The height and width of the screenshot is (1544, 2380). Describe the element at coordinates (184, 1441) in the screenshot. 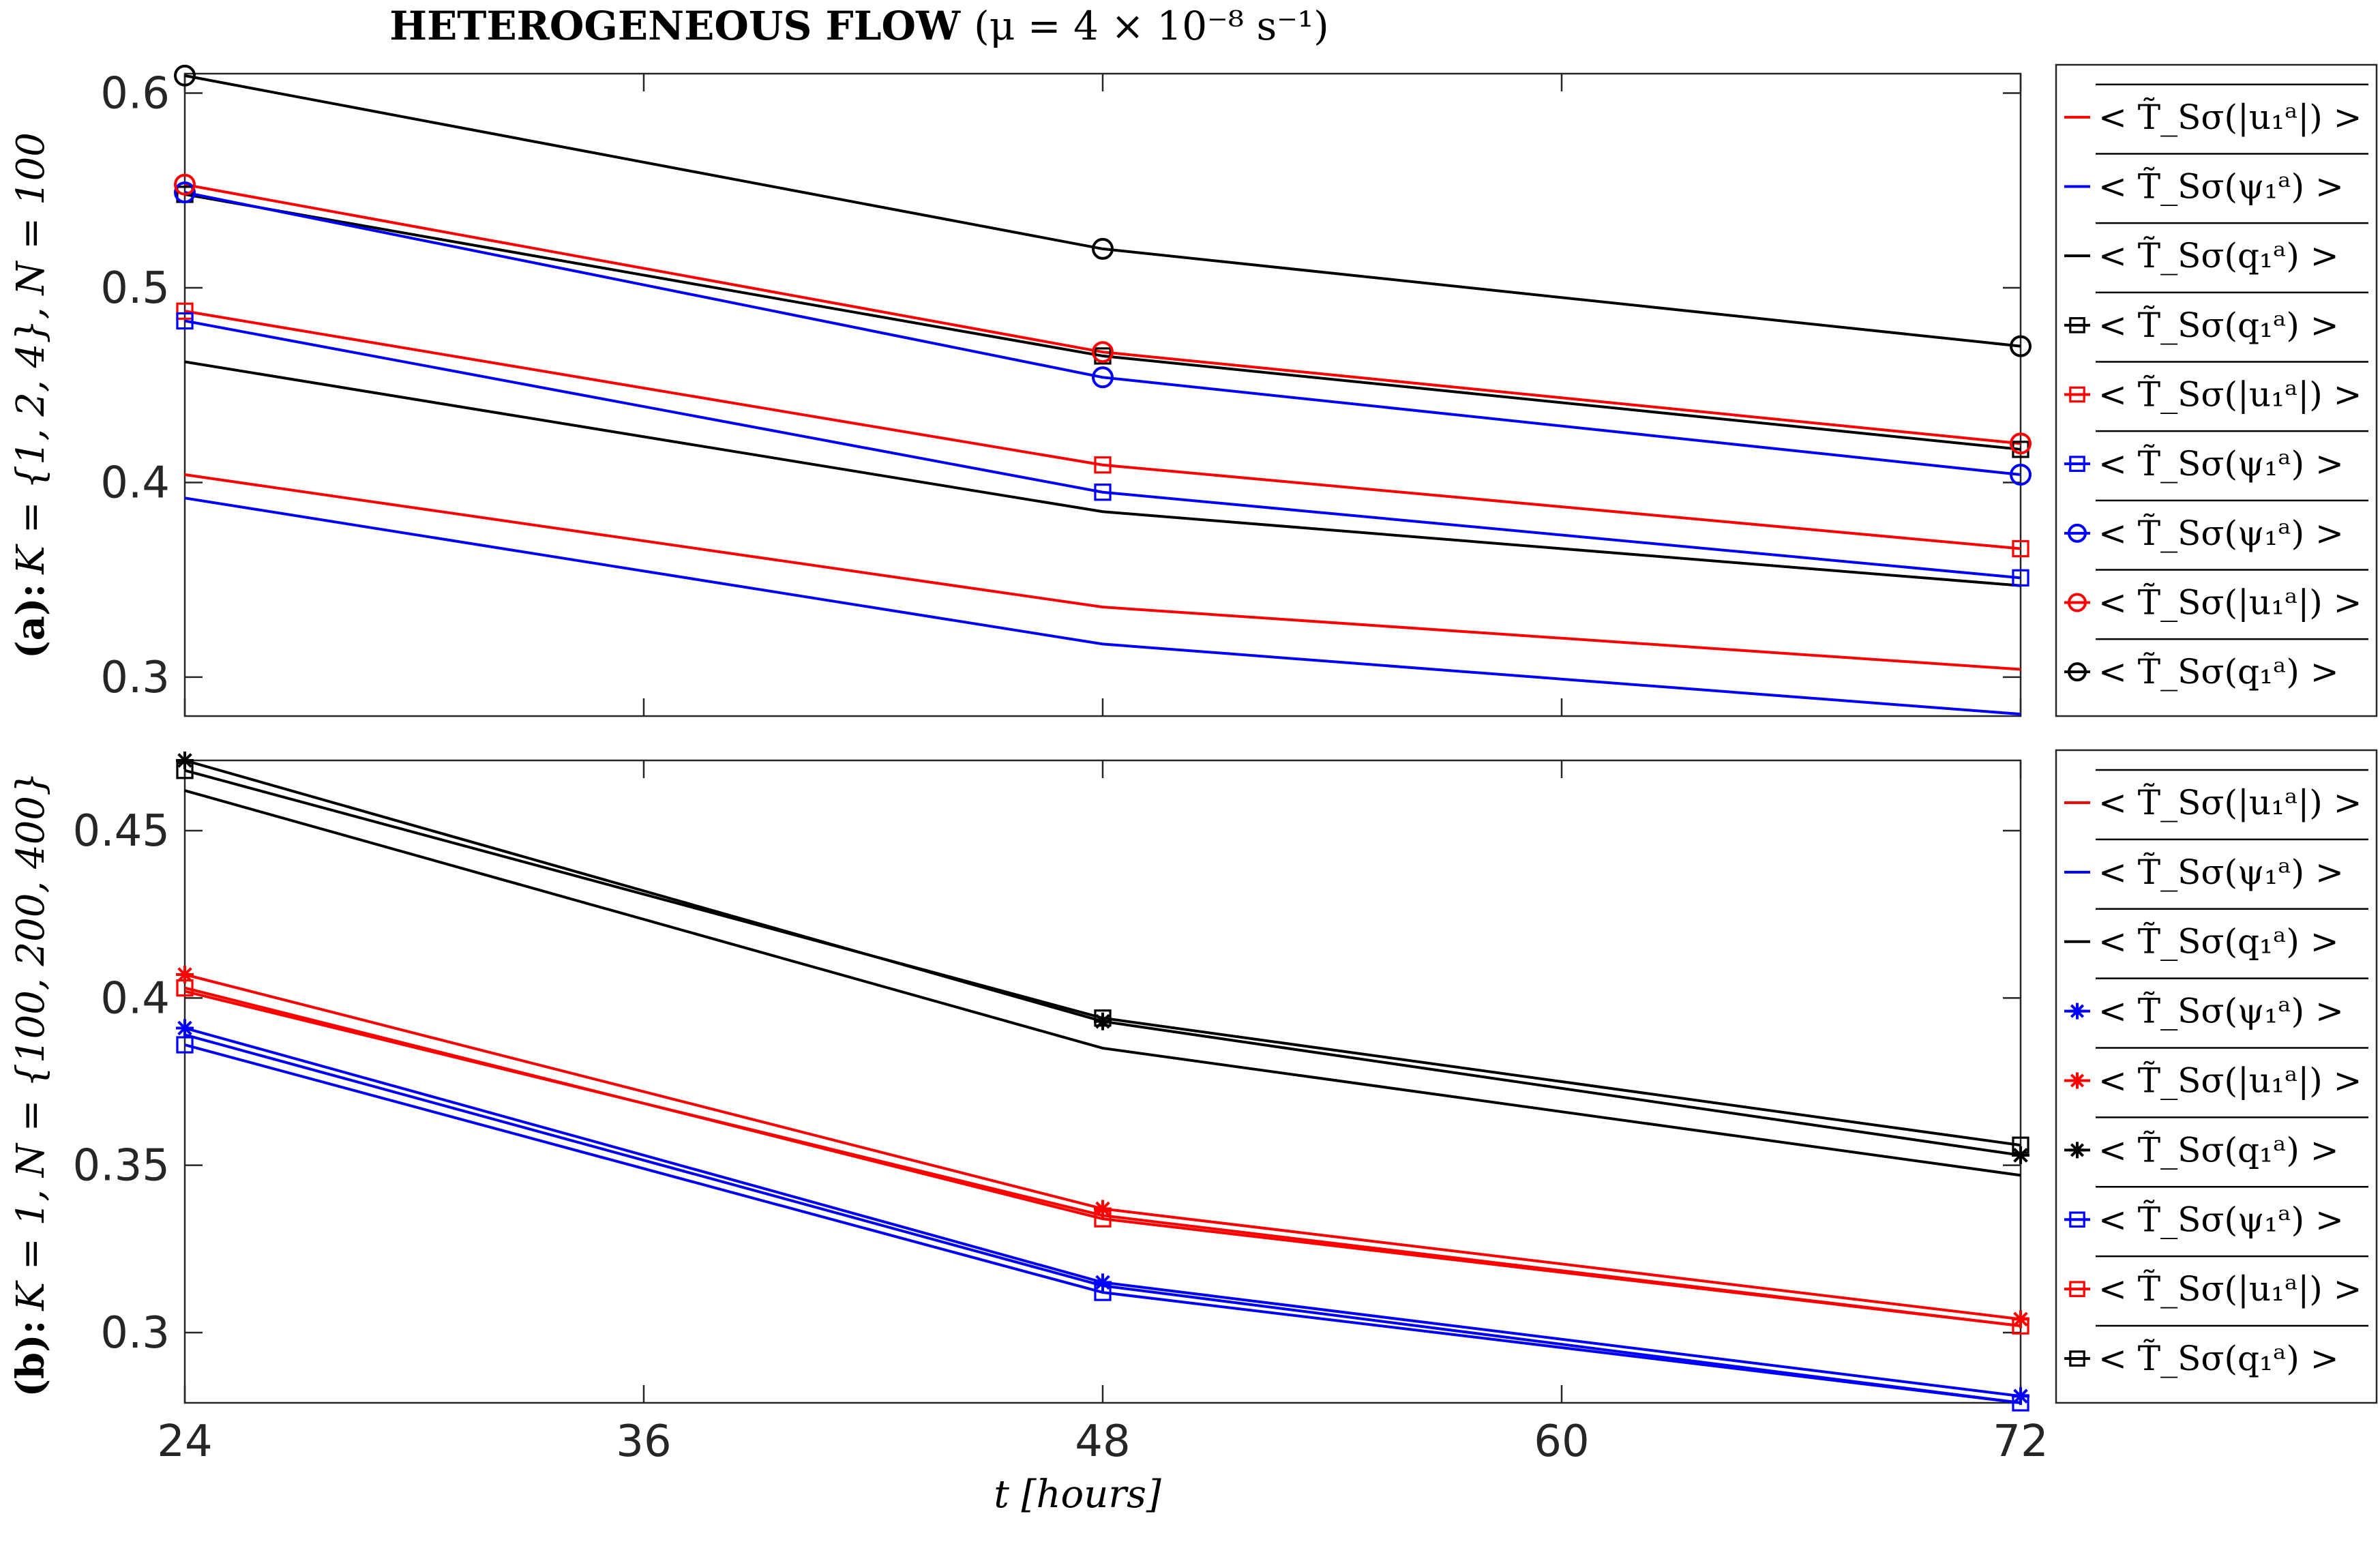

I see `x-tick-label: 24` at that location.